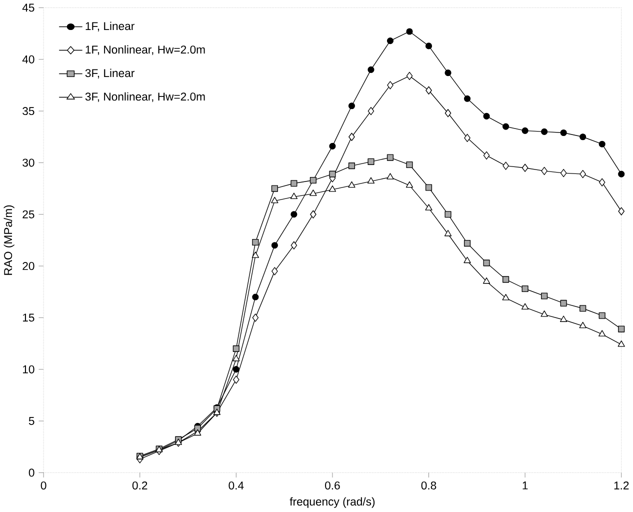 The width and height of the screenshot is (633, 512). What do you see at coordinates (9, 241) in the screenshot?
I see `y-axis-title: RAO (MPa/m)` at bounding box center [9, 241].